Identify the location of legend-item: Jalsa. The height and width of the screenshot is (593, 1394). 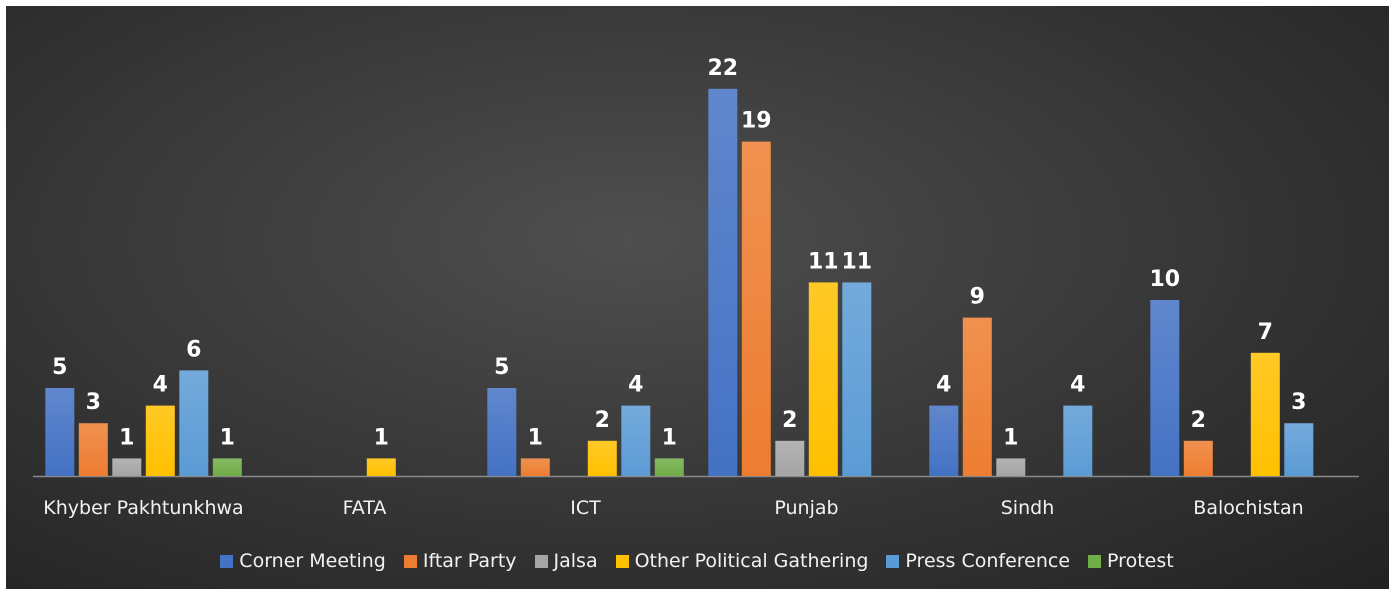
(566, 561).